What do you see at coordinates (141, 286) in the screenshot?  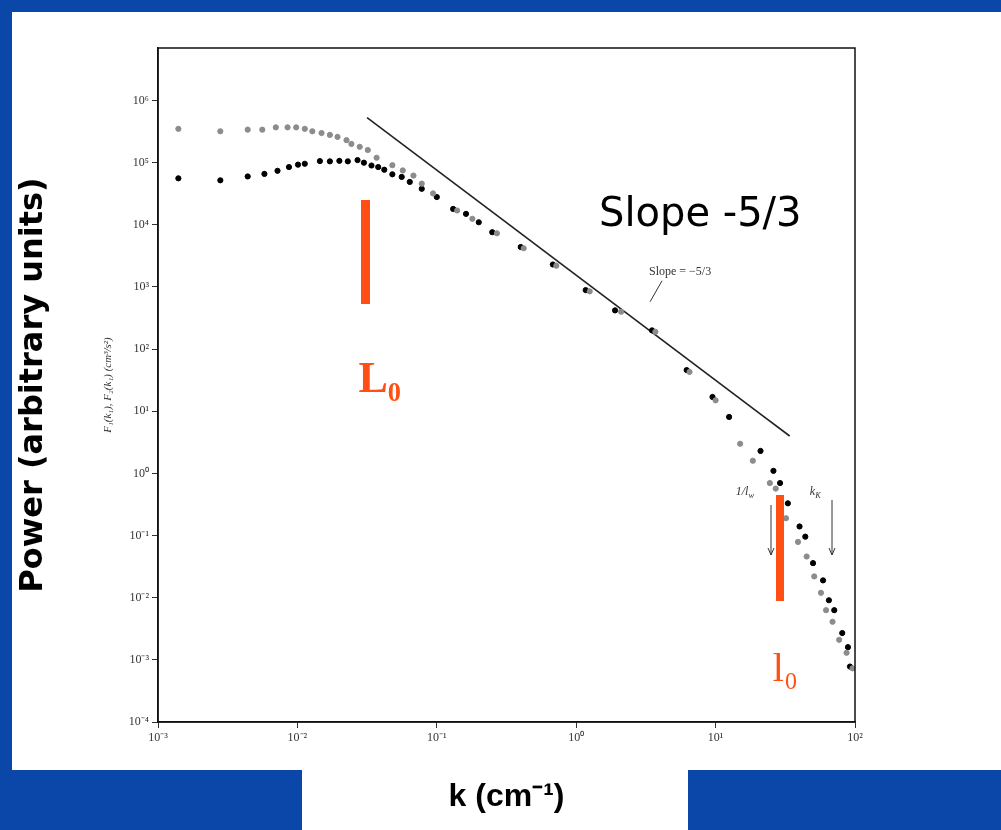 I see `y-tick-label: 10³` at bounding box center [141, 286].